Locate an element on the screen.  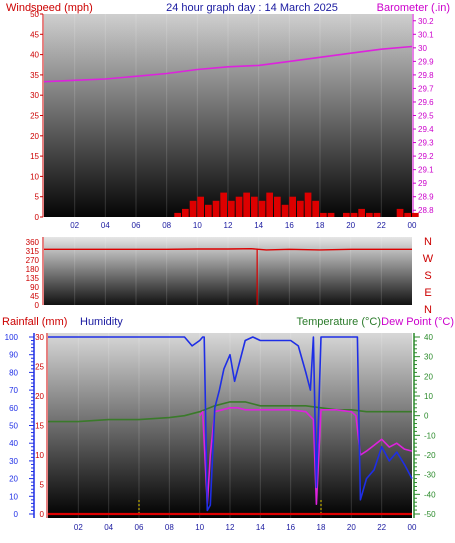
humidity-tick-label: 100 is located at coordinates (12, 337).